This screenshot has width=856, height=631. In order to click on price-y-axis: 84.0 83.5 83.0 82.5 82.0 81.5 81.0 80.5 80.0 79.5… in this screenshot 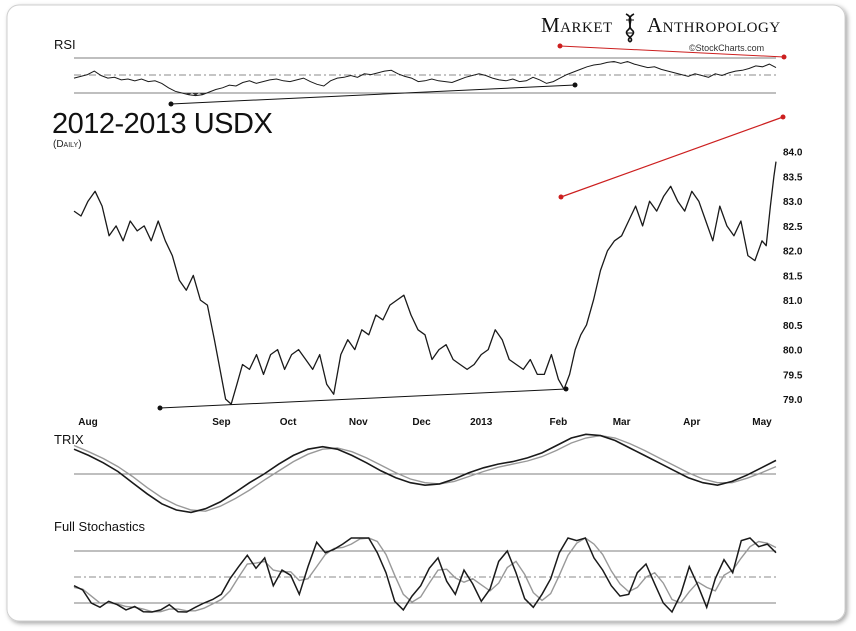, I will do `click(793, 277)`.